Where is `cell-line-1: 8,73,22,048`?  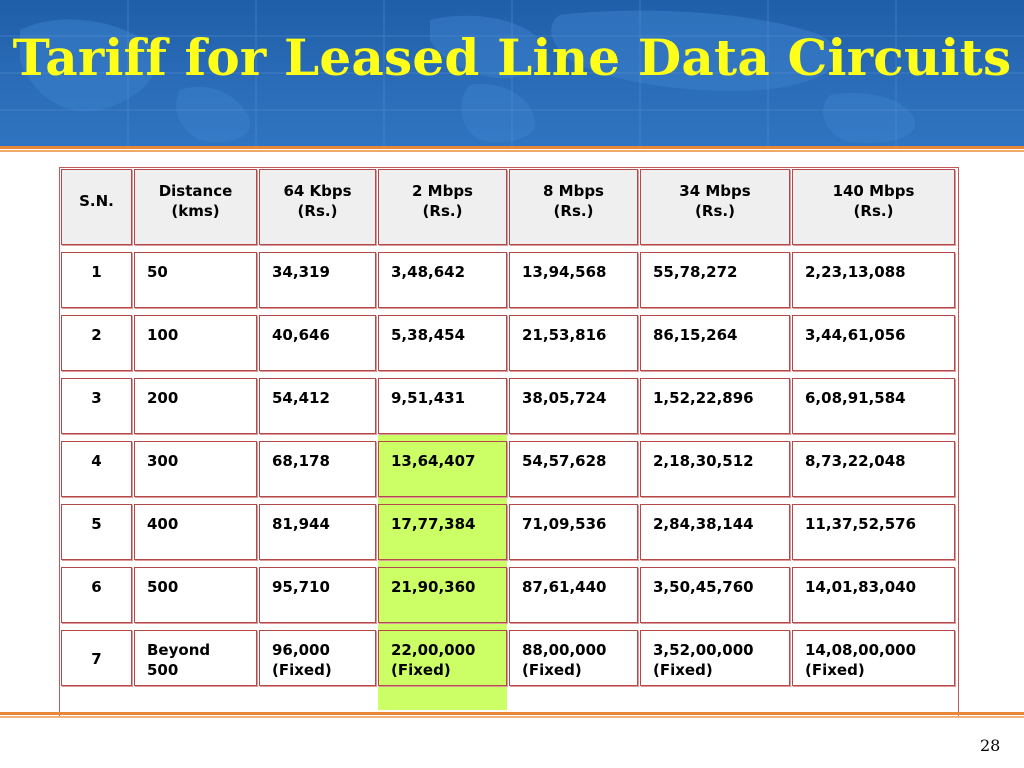
cell-line-1: 8,73,22,048 is located at coordinates (855, 461).